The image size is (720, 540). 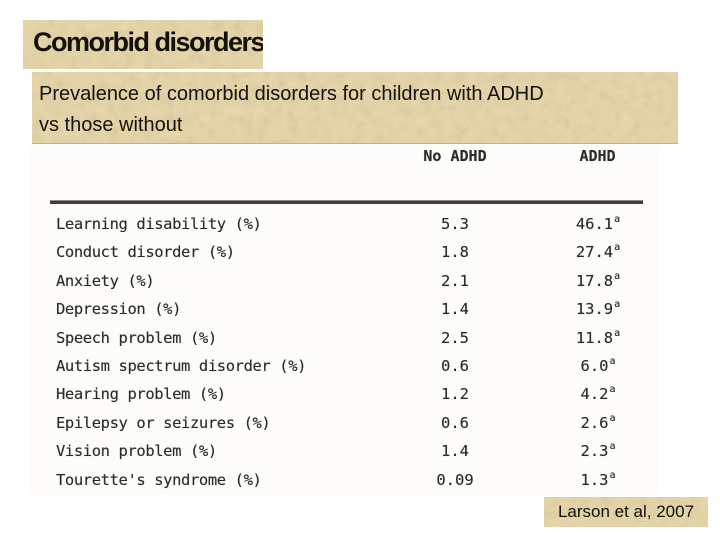 What do you see at coordinates (136, 337) in the screenshot?
I see `row-label: Speech problem (%)` at bounding box center [136, 337].